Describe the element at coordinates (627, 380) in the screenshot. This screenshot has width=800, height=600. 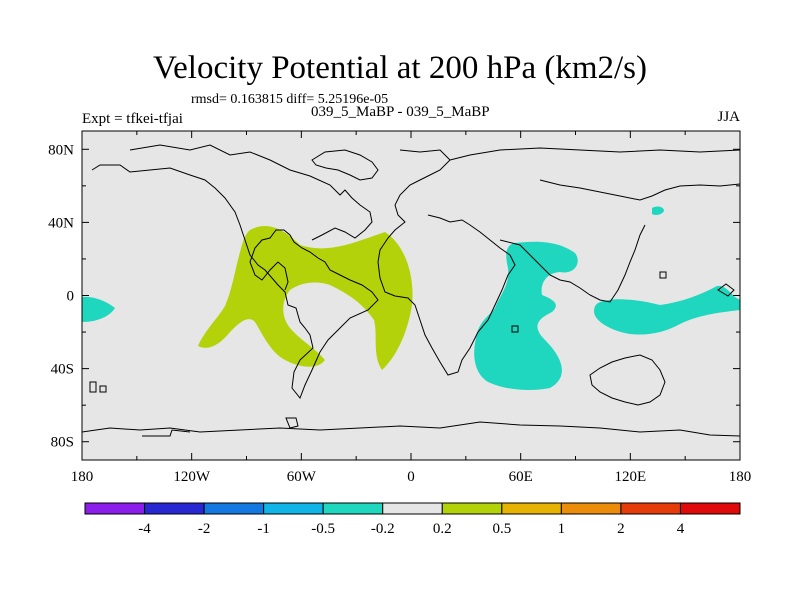
I see `coastline-australia` at that location.